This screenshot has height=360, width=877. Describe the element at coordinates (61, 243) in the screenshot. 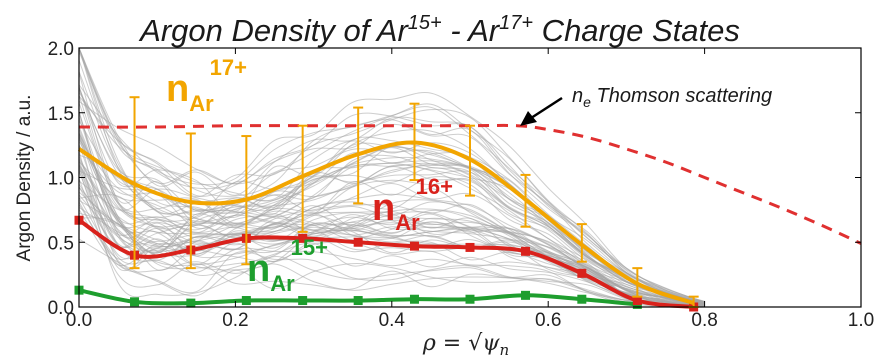

I see `y-tick-label: 0.5` at that location.